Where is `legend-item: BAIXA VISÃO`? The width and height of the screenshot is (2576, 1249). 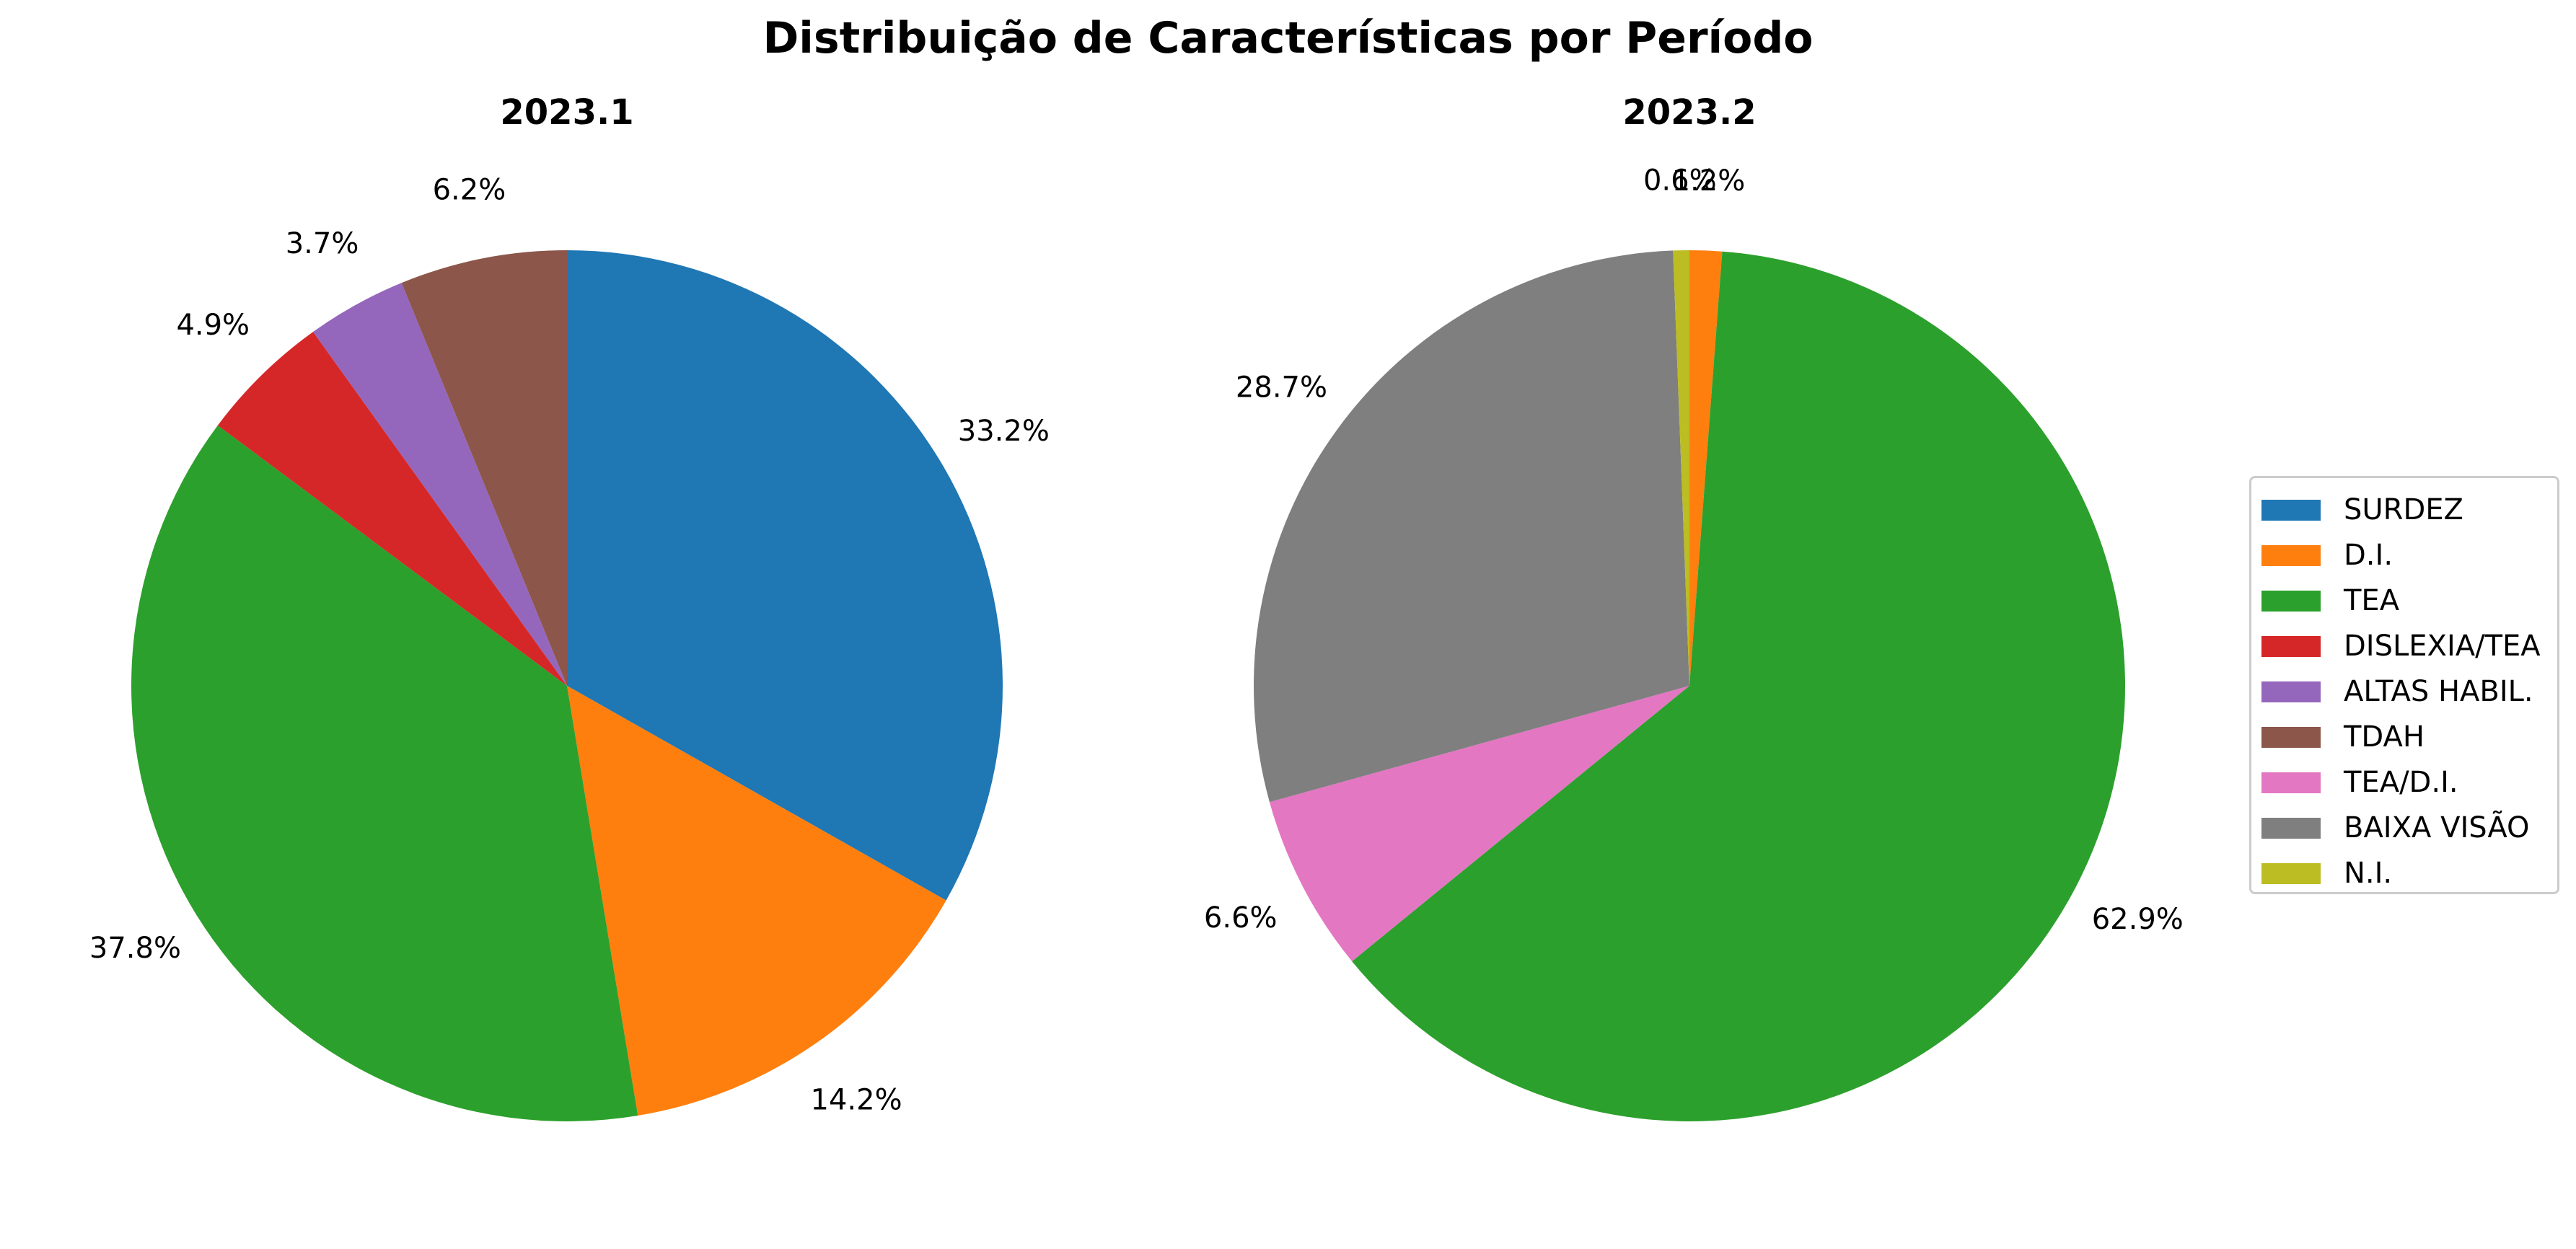 legend-item: BAIXA VISÃO is located at coordinates (2395, 828).